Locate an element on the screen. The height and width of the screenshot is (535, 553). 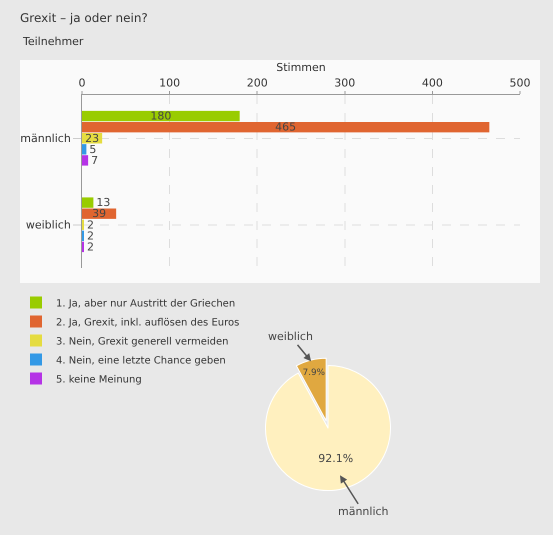
data-label: 39 is located at coordinates (99, 213).